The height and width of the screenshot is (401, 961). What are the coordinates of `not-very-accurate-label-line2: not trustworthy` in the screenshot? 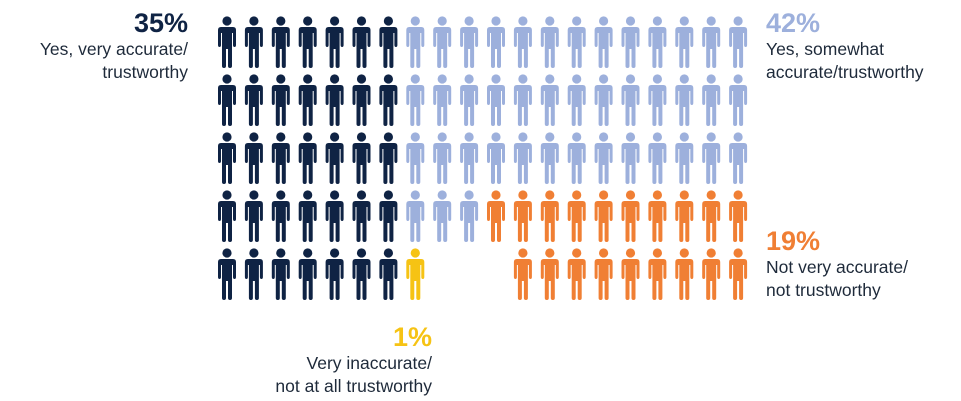 It's located at (823, 290).